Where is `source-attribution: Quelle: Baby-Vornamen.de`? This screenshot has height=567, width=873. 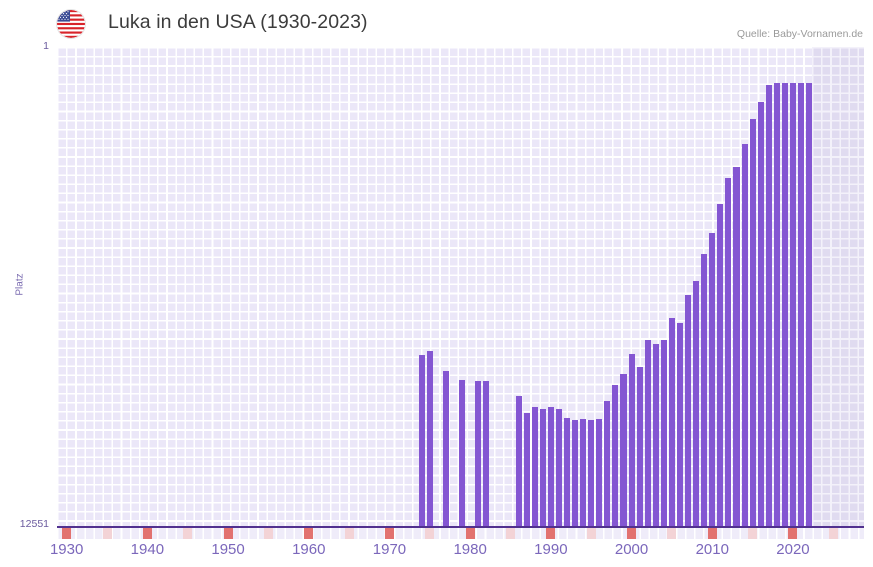 source-attribution: Quelle: Baby-Vornamen.de is located at coordinates (799, 34).